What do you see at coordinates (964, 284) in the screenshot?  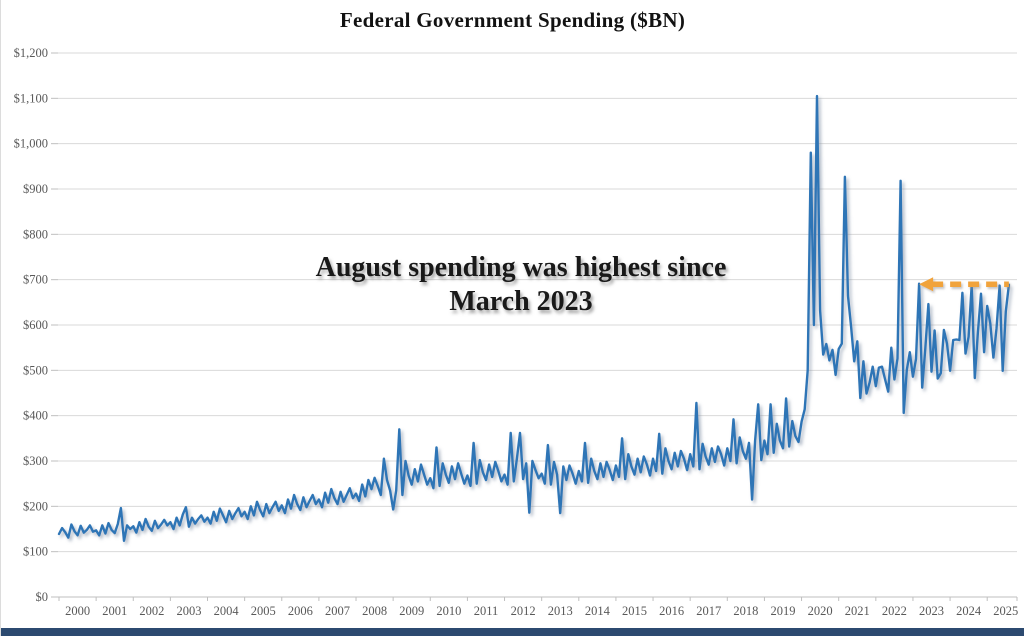 I see `highest-since-arrow` at bounding box center [964, 284].